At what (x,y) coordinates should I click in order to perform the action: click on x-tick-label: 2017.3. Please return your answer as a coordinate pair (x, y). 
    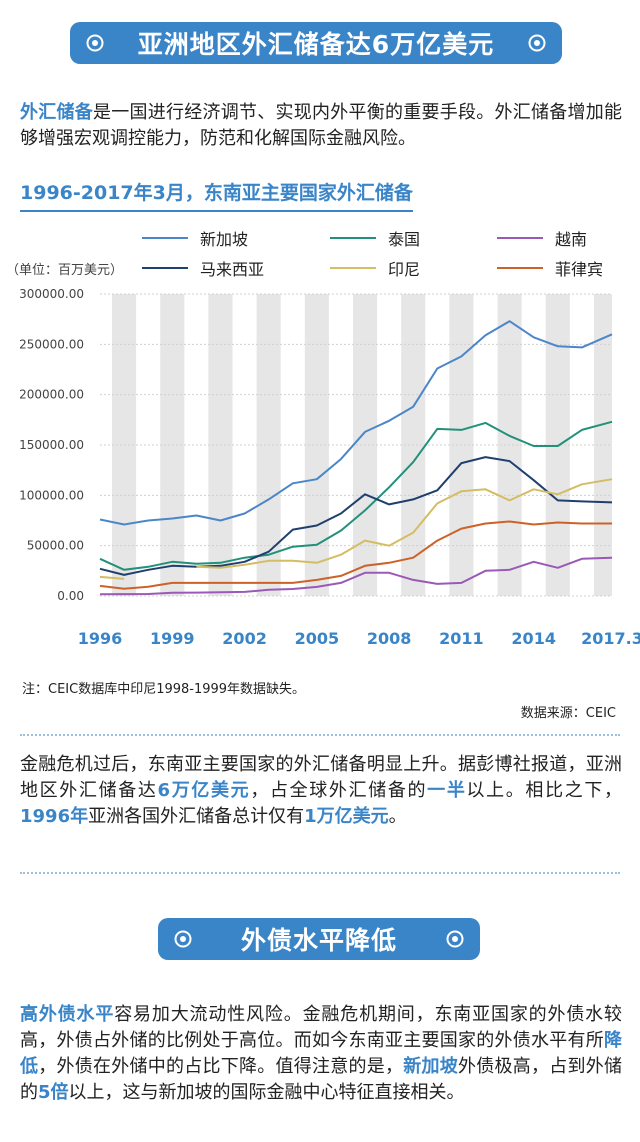
    Looking at the image, I should click on (610, 638).